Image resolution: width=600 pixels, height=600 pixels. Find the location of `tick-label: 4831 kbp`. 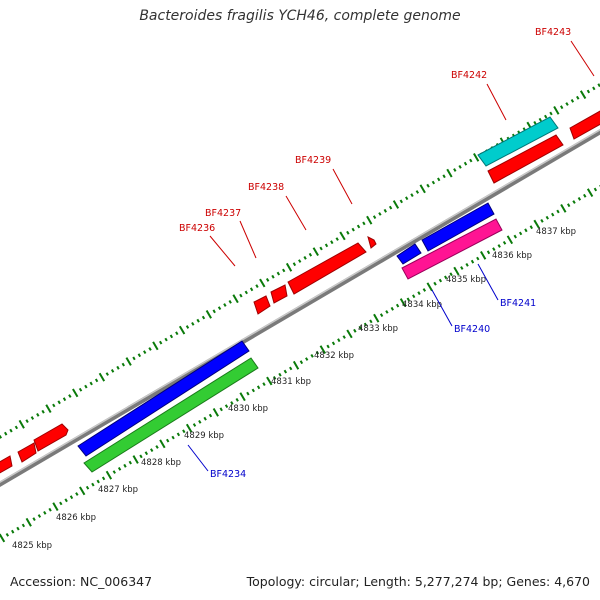

tick-label: 4831 kbp is located at coordinates (291, 382).